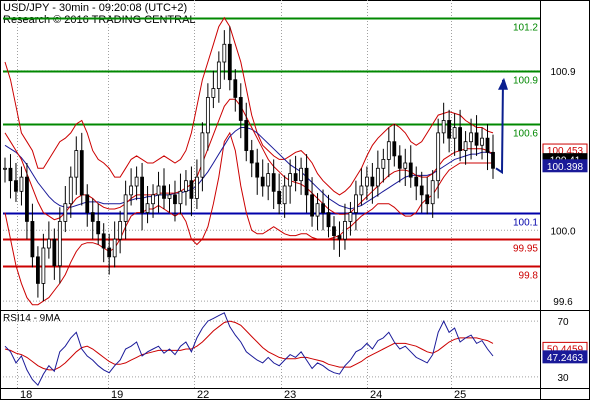 Image resolution: width=590 pixels, height=400 pixels. Describe the element at coordinates (563, 378) in the screenshot. I see `rsi-tick-label: 30` at that location.